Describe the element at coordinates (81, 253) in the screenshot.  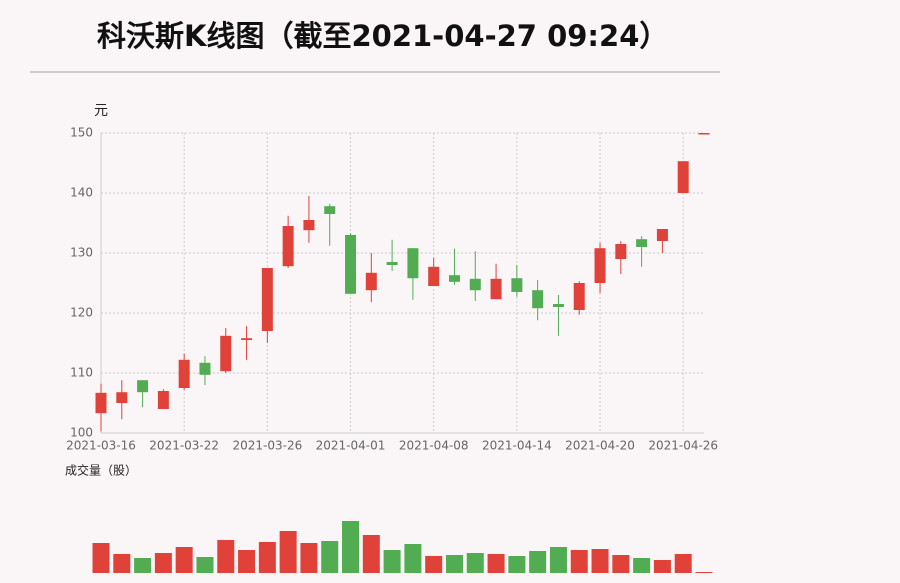
I see `y-tick-label: 130` at that location.